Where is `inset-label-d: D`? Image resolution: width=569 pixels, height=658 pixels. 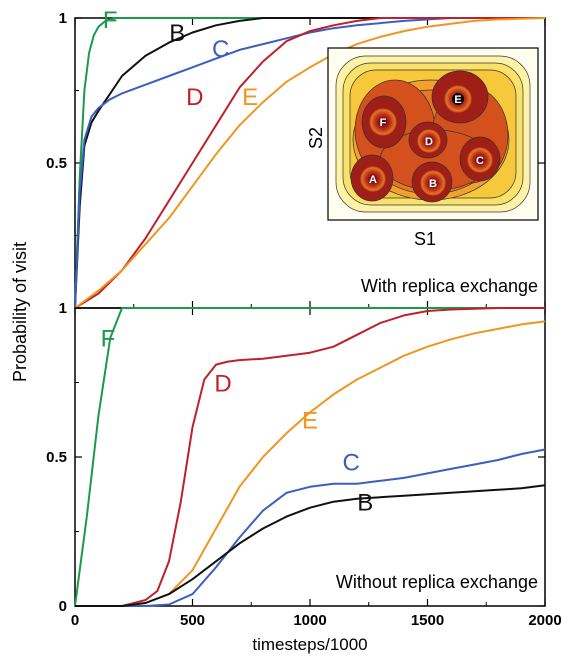 inset-label-d: D is located at coordinates (429, 142).